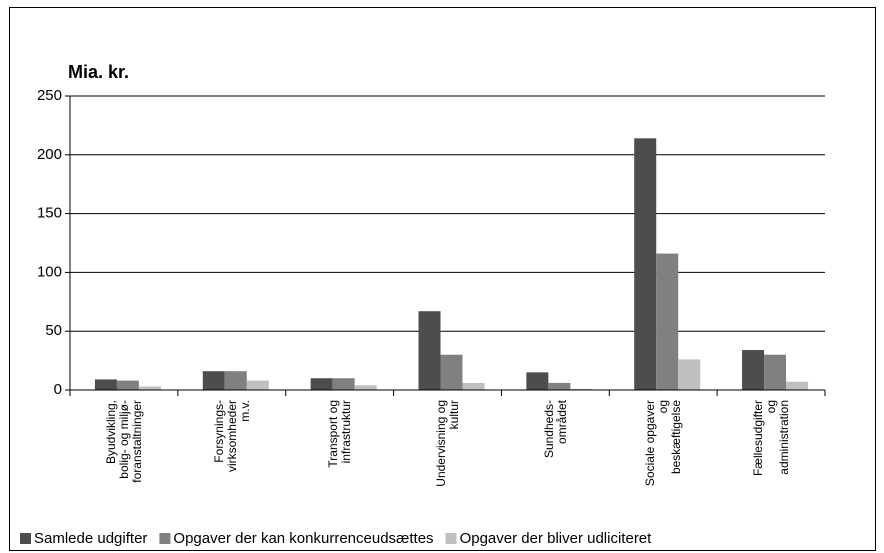 This screenshot has height=553, width=884. Describe the element at coordinates (49, 213) in the screenshot. I see `y-tick-label: 150` at that location.